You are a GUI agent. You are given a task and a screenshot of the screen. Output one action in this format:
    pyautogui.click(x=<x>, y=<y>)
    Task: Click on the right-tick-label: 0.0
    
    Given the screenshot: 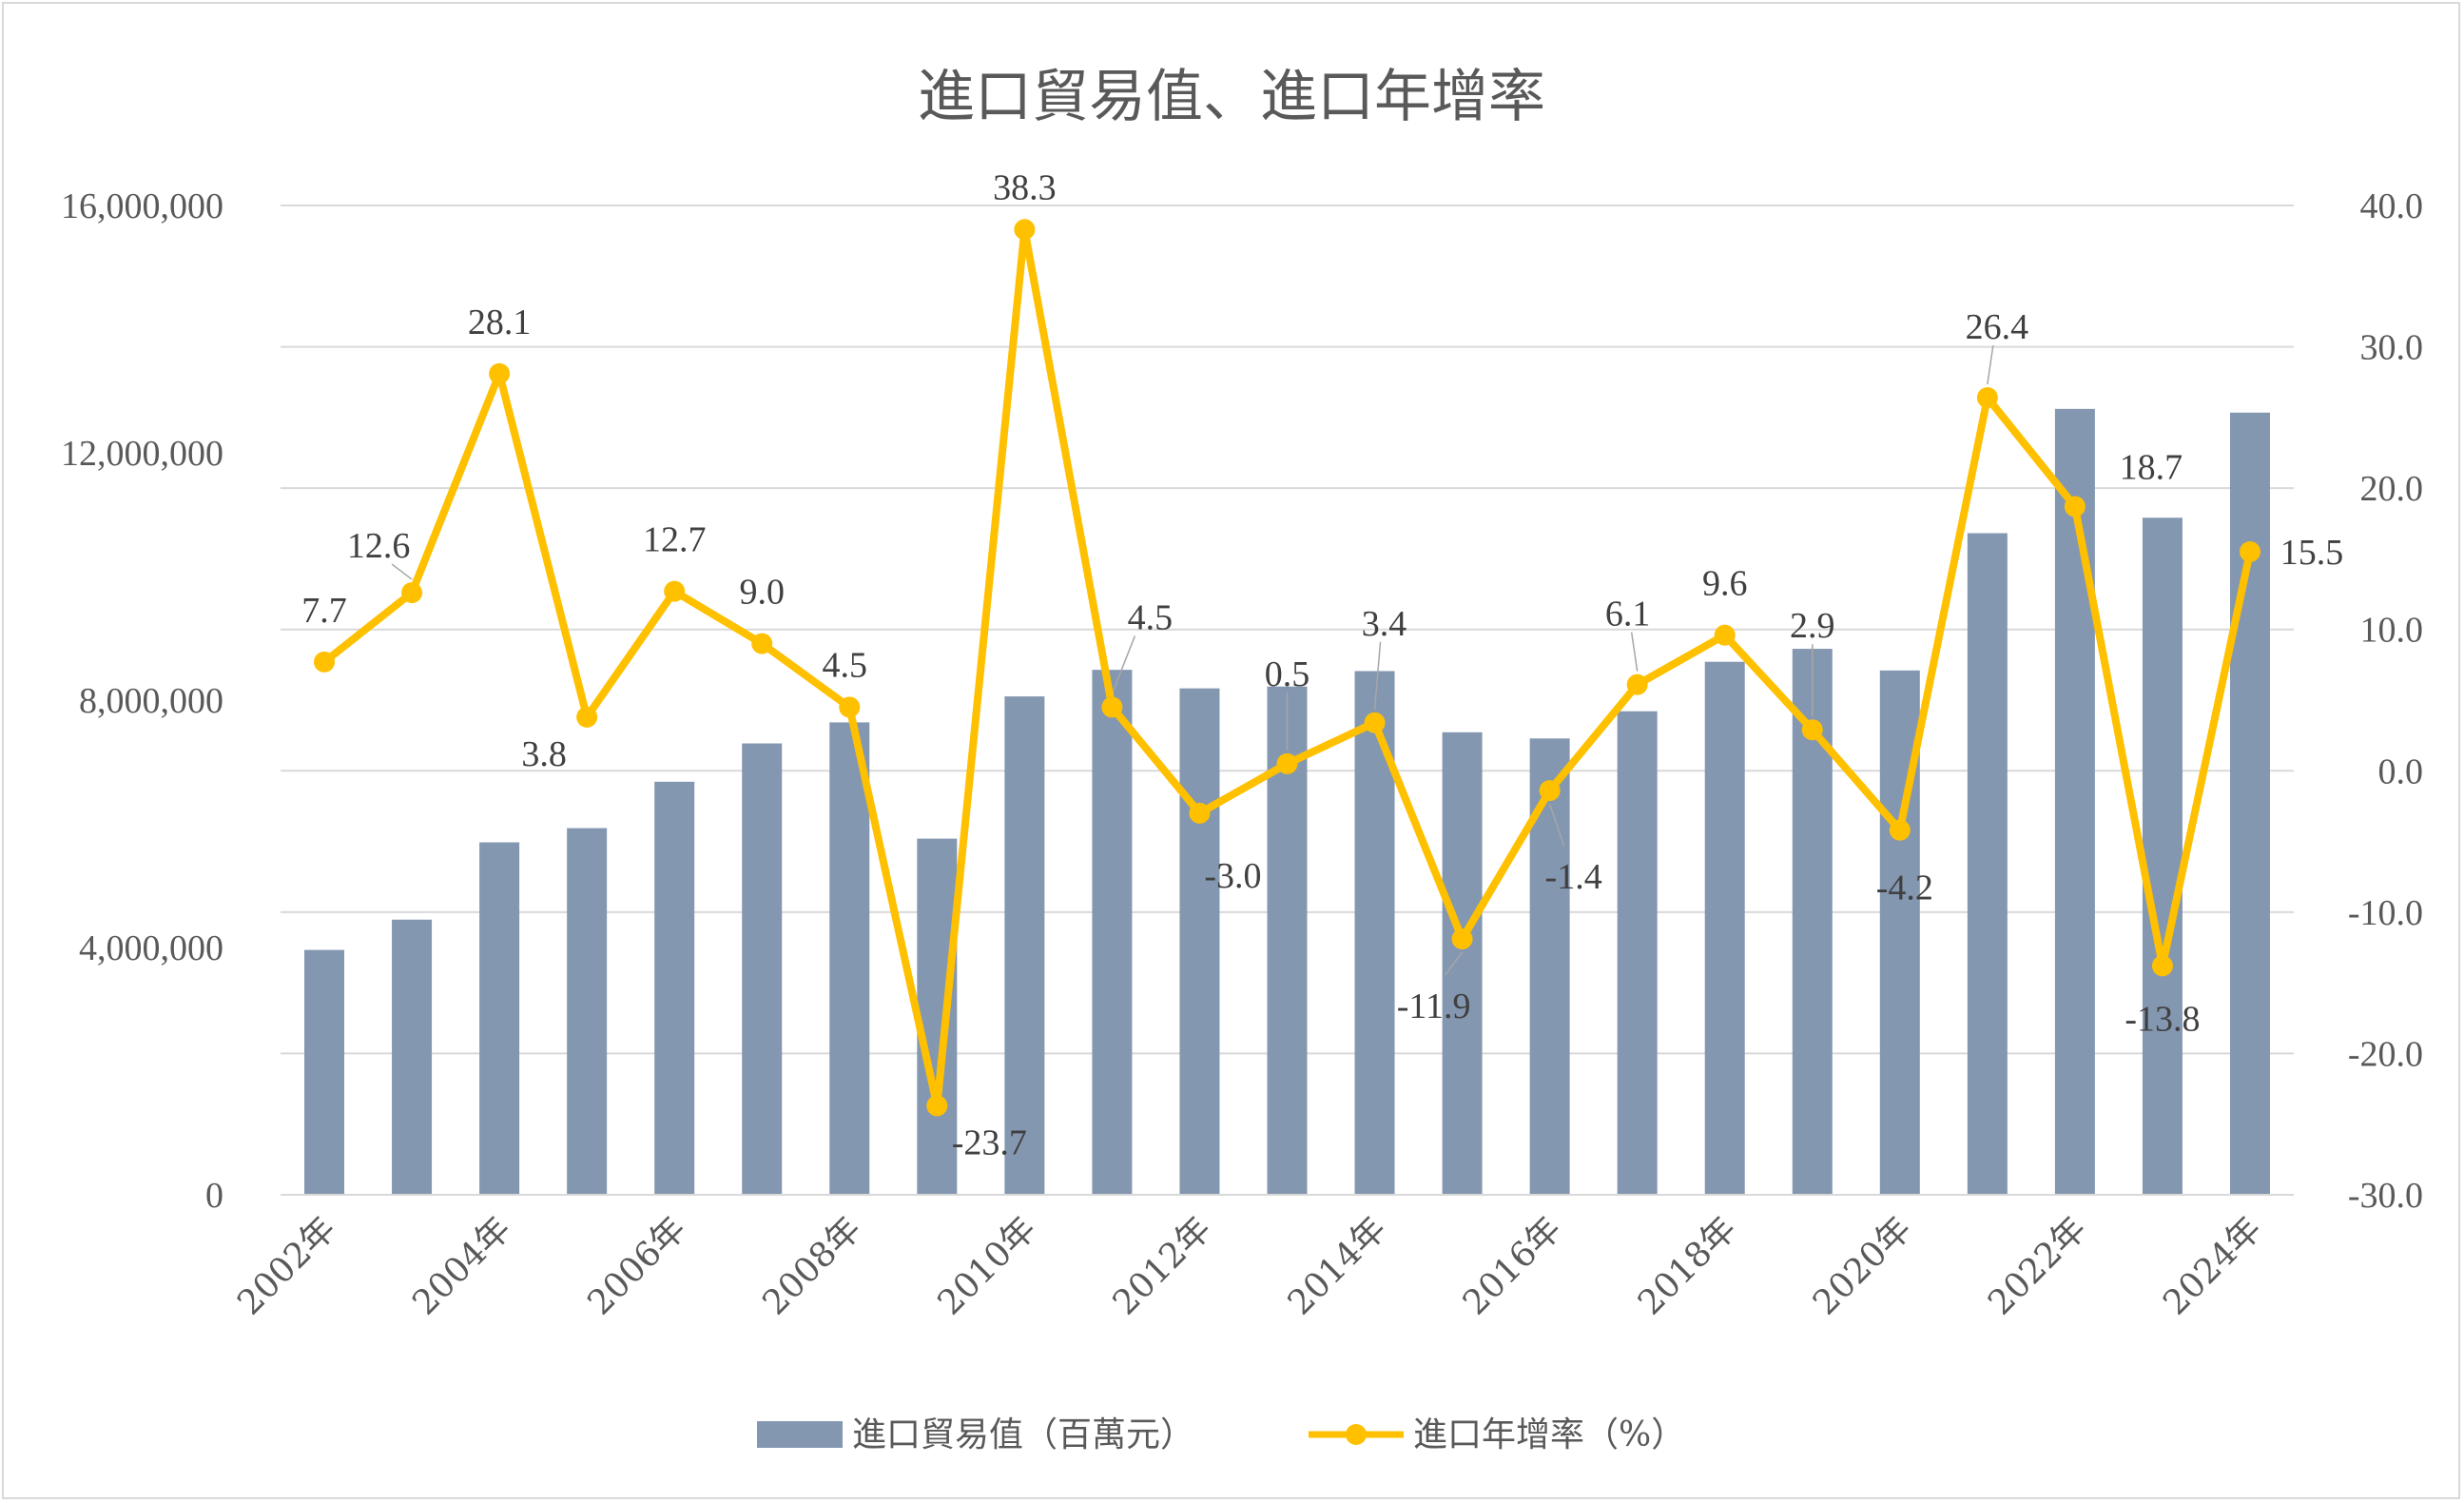 What is the action you would take?
    pyautogui.click(x=2401, y=771)
    